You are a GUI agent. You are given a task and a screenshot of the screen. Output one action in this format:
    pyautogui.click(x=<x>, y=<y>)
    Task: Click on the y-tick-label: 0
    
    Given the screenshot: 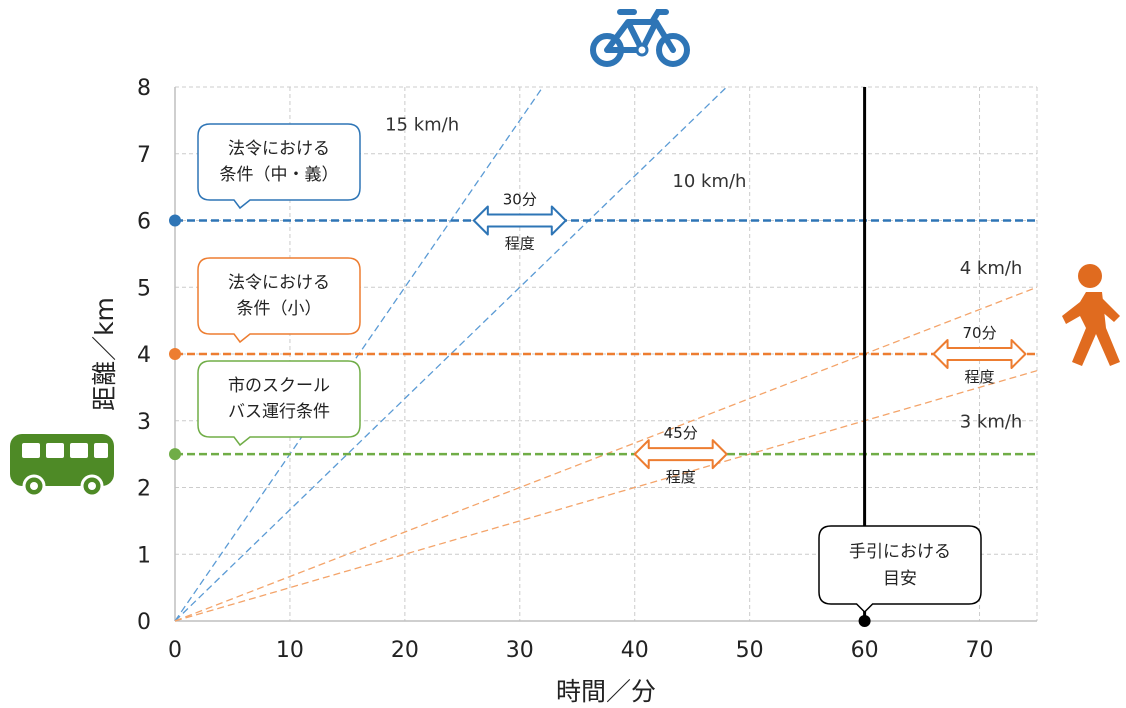 What is the action you would take?
    pyautogui.click(x=144, y=622)
    